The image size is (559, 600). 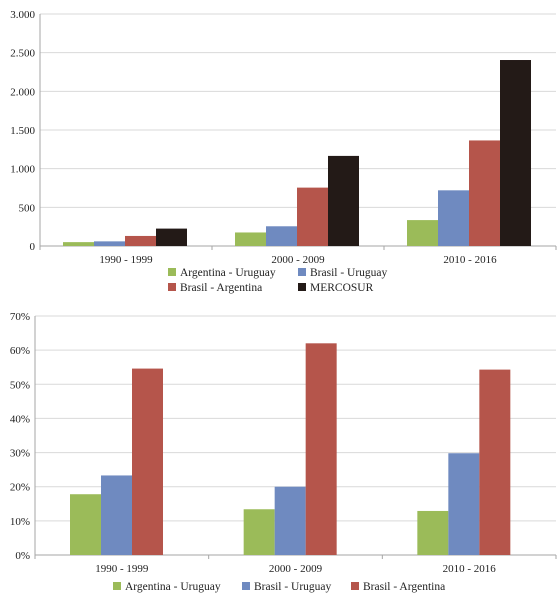 What do you see at coordinates (20, 385) in the screenshot?
I see `y-tick-label: 50%` at bounding box center [20, 385].